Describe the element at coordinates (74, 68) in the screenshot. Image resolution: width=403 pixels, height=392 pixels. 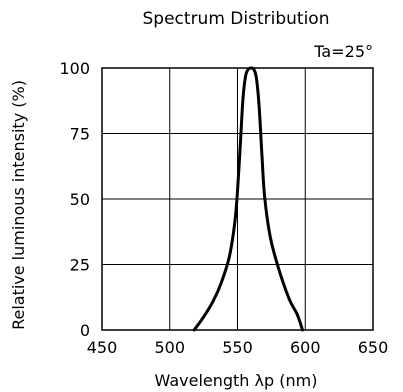
I see `y-tick-label: 100` at that location.